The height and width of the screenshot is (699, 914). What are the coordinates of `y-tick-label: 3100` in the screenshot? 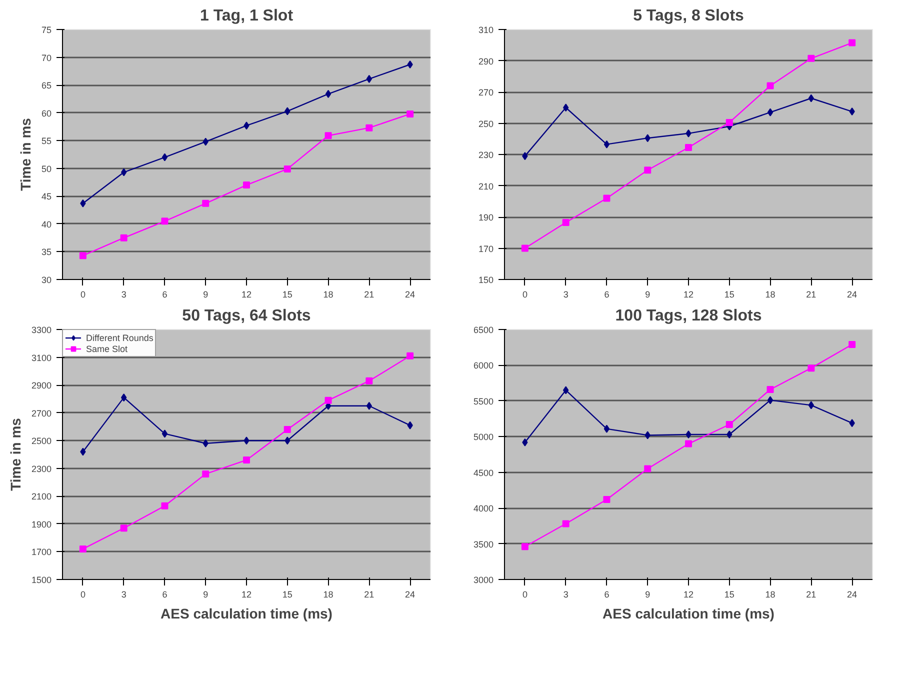 It's located at (41, 357).